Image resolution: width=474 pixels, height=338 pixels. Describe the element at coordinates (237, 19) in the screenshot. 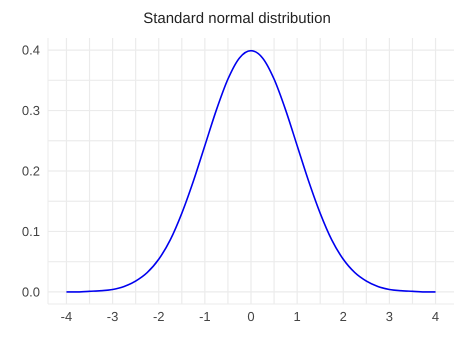

I see `chart-title: Standard normal distribution` at that location.